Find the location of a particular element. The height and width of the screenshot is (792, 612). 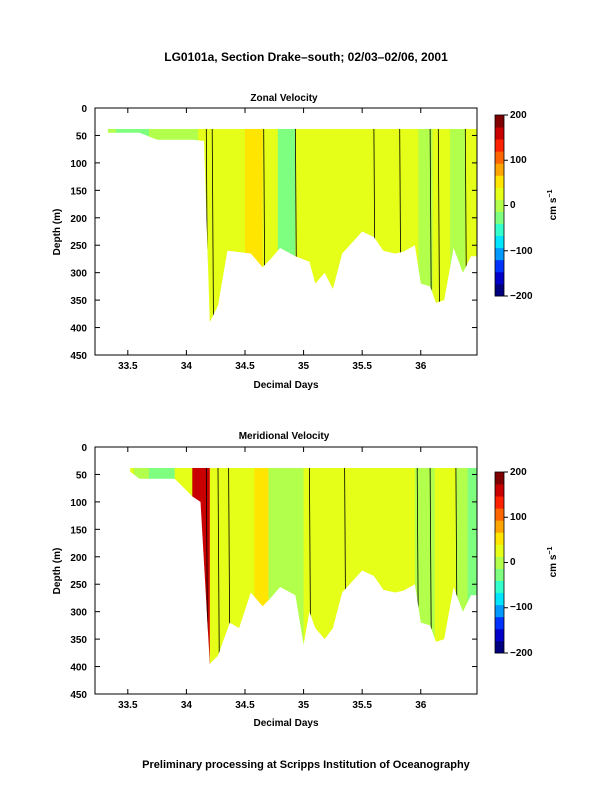

zonal-colorbar-unit: cm s−1 is located at coordinates (553, 205).